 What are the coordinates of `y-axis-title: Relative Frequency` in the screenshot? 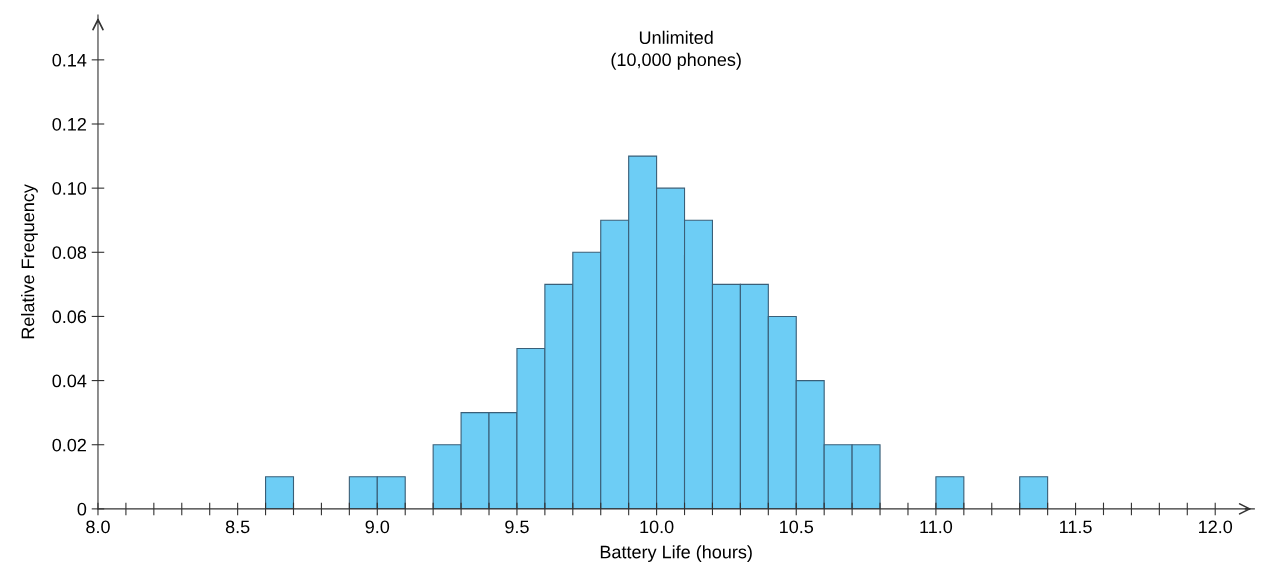 It's located at (29, 261).